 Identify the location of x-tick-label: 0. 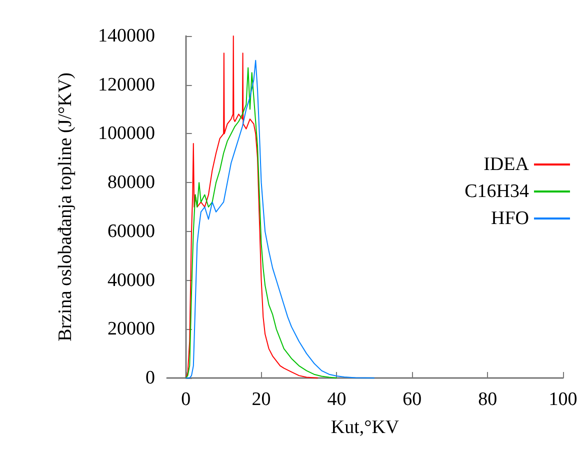
(186, 399).